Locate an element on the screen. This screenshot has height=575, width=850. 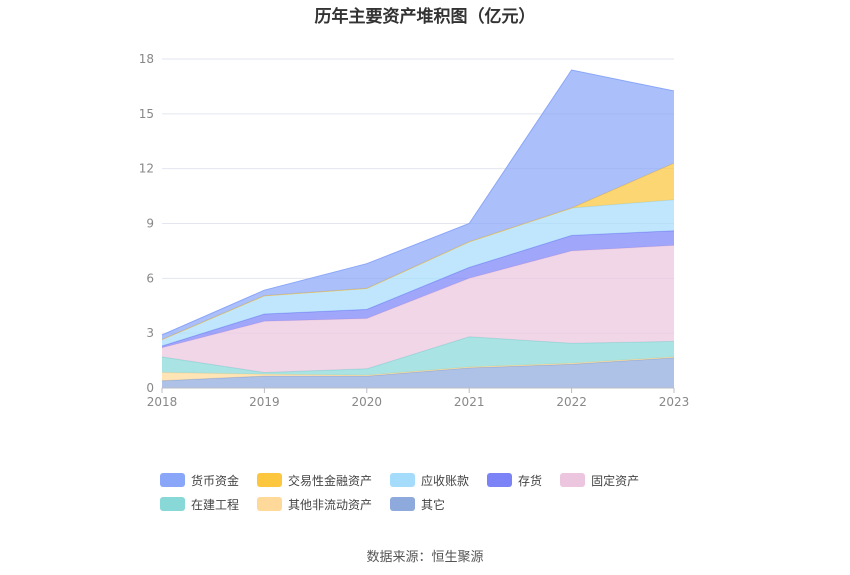
legend-label: 固定资产 is located at coordinates (615, 480).